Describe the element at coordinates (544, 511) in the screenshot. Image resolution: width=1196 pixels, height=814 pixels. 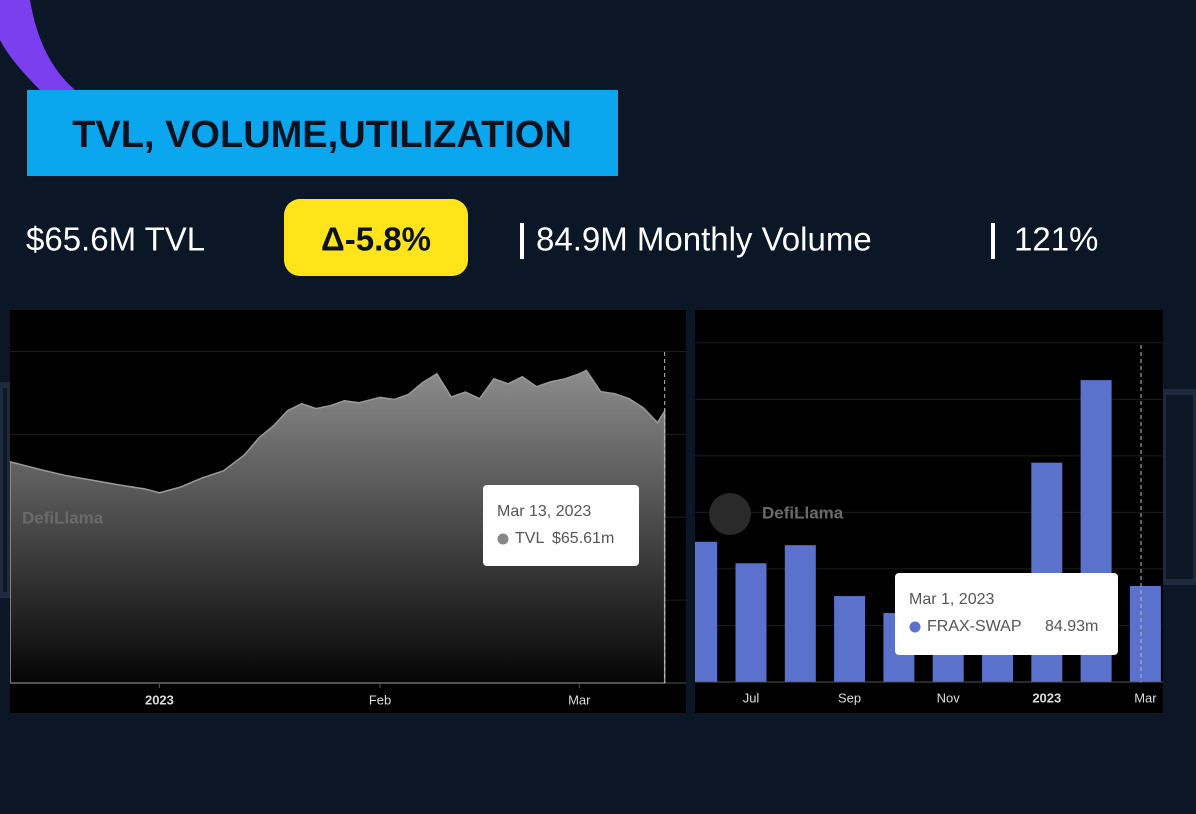
I see `tooltip-date: Mar 13, 2023` at that location.